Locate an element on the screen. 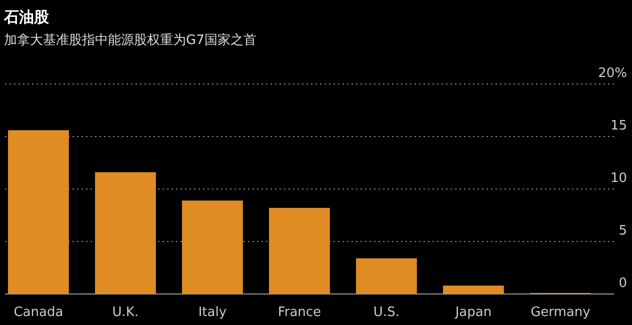 This screenshot has height=325, width=632. x-tick-label: U.K. is located at coordinates (125, 312).